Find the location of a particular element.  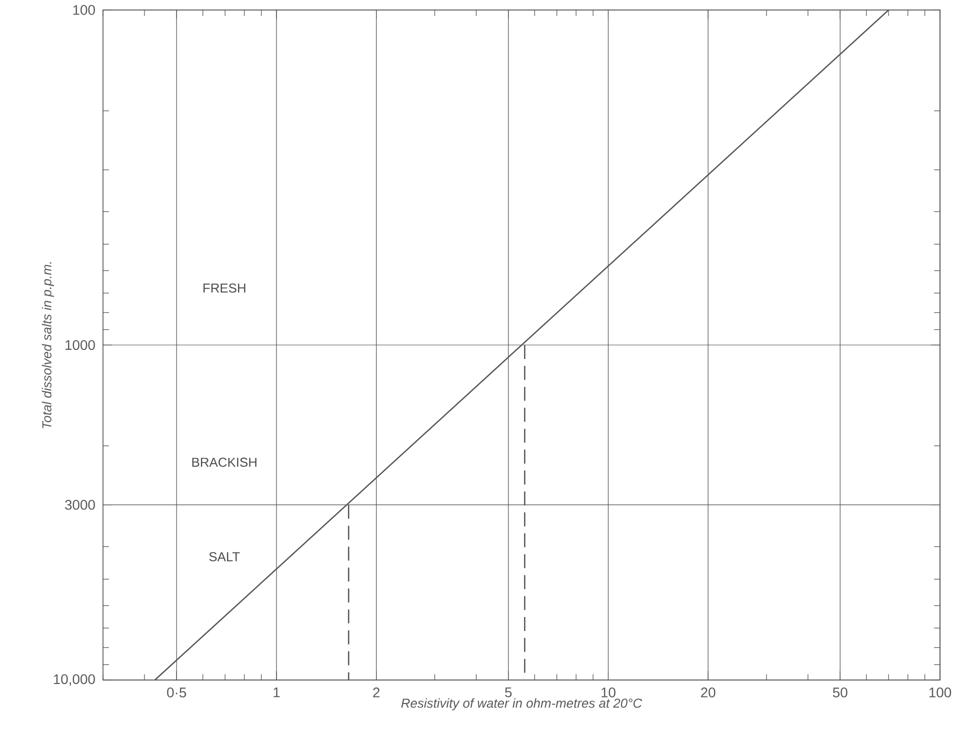

y-tick-label: 1000 is located at coordinates (80, 345).